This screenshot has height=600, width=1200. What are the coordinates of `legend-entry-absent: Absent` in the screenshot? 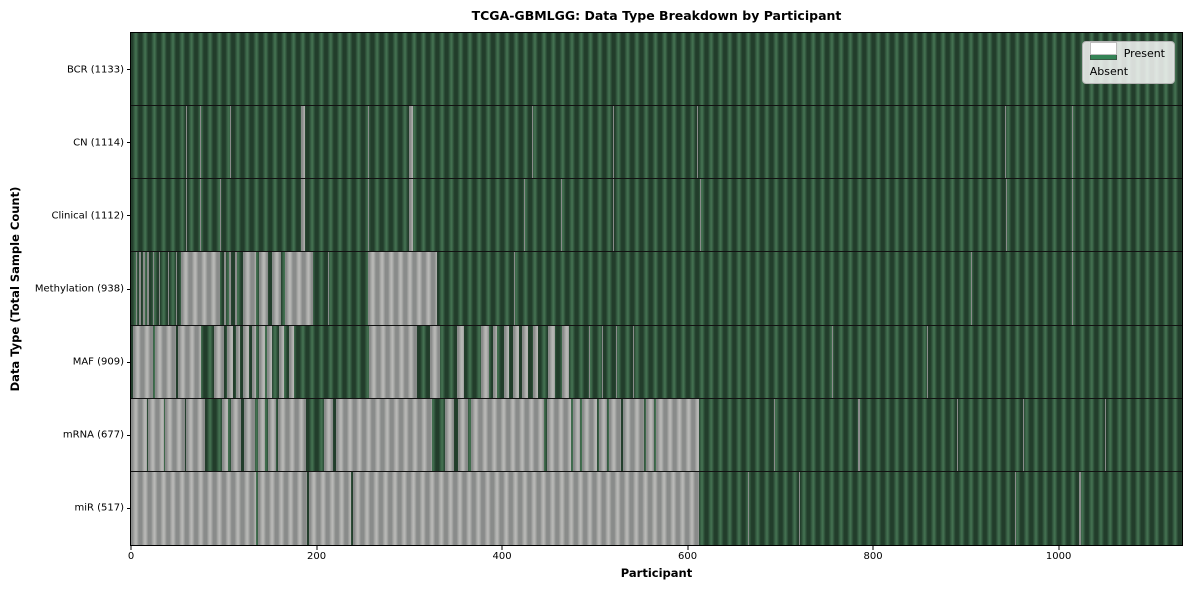 It's located at (1127, 60).